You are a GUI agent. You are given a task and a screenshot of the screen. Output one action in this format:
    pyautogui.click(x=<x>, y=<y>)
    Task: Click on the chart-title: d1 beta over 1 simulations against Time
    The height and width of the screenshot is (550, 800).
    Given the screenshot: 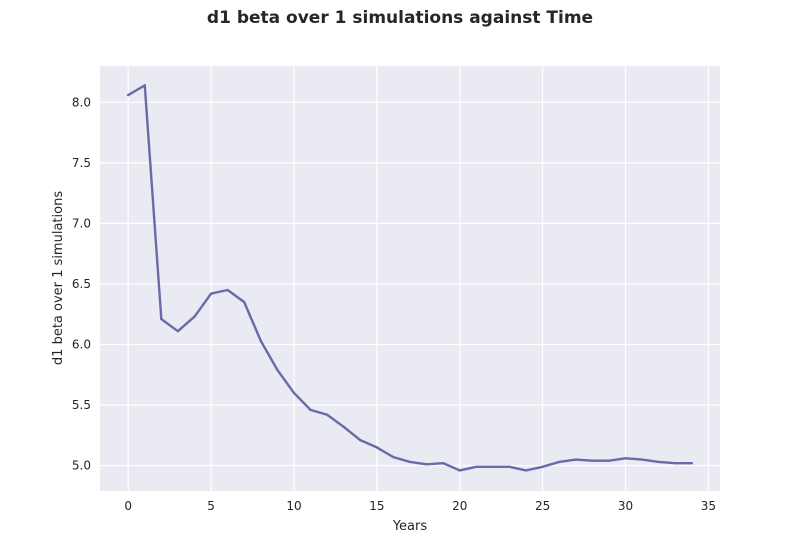 What is the action you would take?
    pyautogui.click(x=400, y=18)
    